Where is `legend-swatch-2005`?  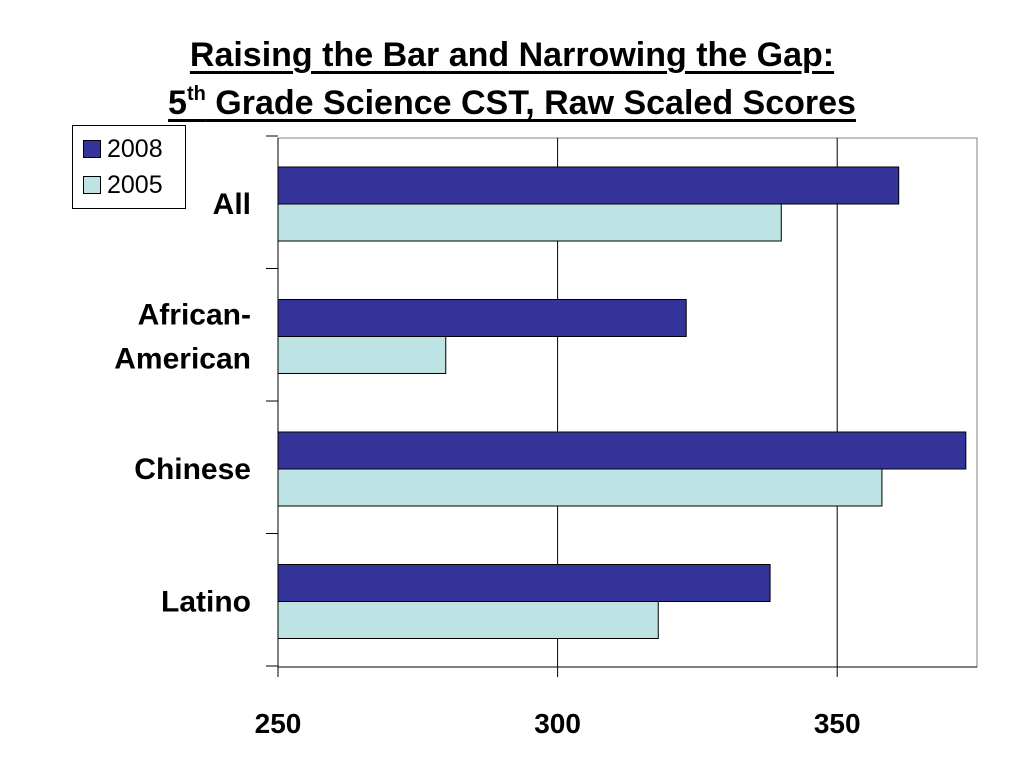
legend-swatch-2005 is located at coordinates (92, 185).